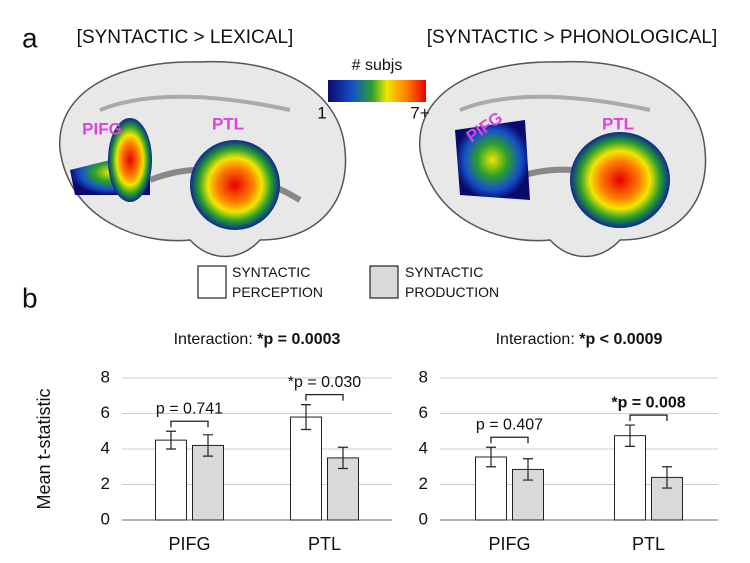 The width and height of the screenshot is (750, 563). What do you see at coordinates (648, 402) in the screenshot?
I see `p-value-label: *p = 0.008` at bounding box center [648, 402].